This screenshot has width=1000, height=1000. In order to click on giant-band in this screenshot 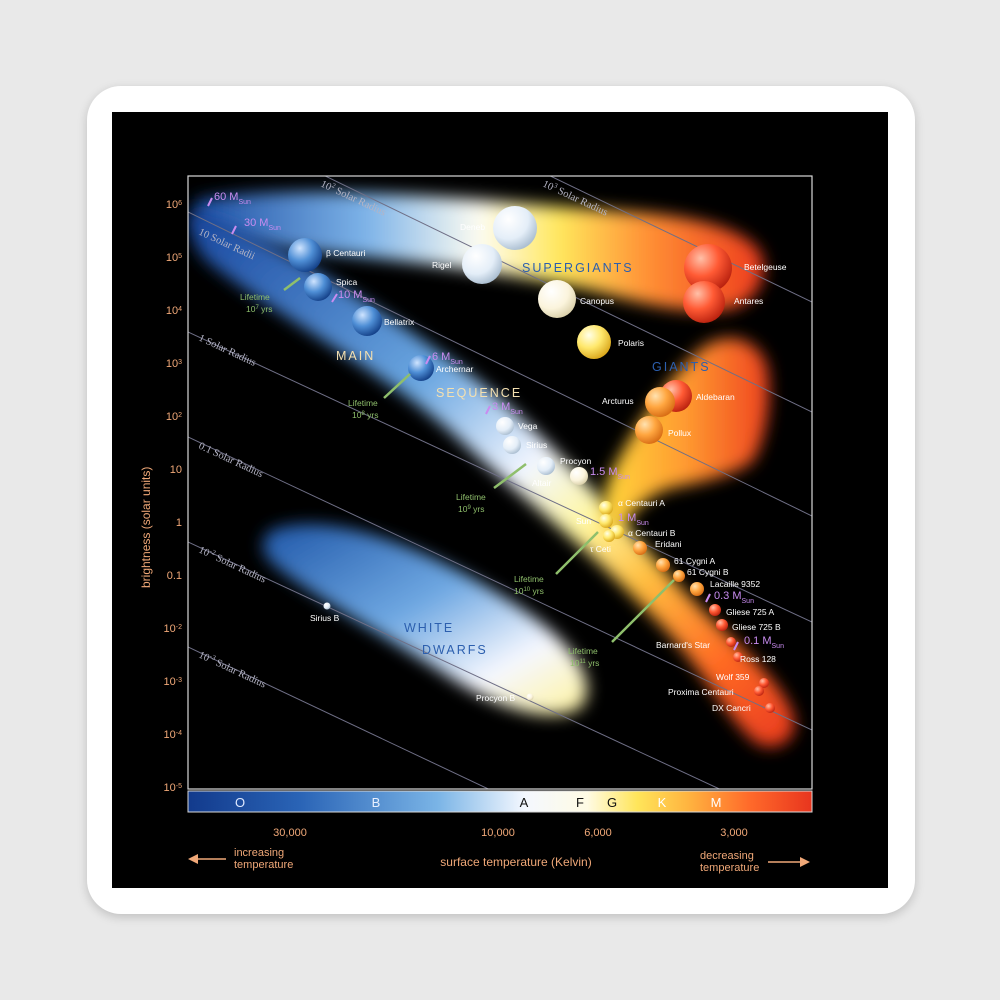, I will do `click(685, 436)`.